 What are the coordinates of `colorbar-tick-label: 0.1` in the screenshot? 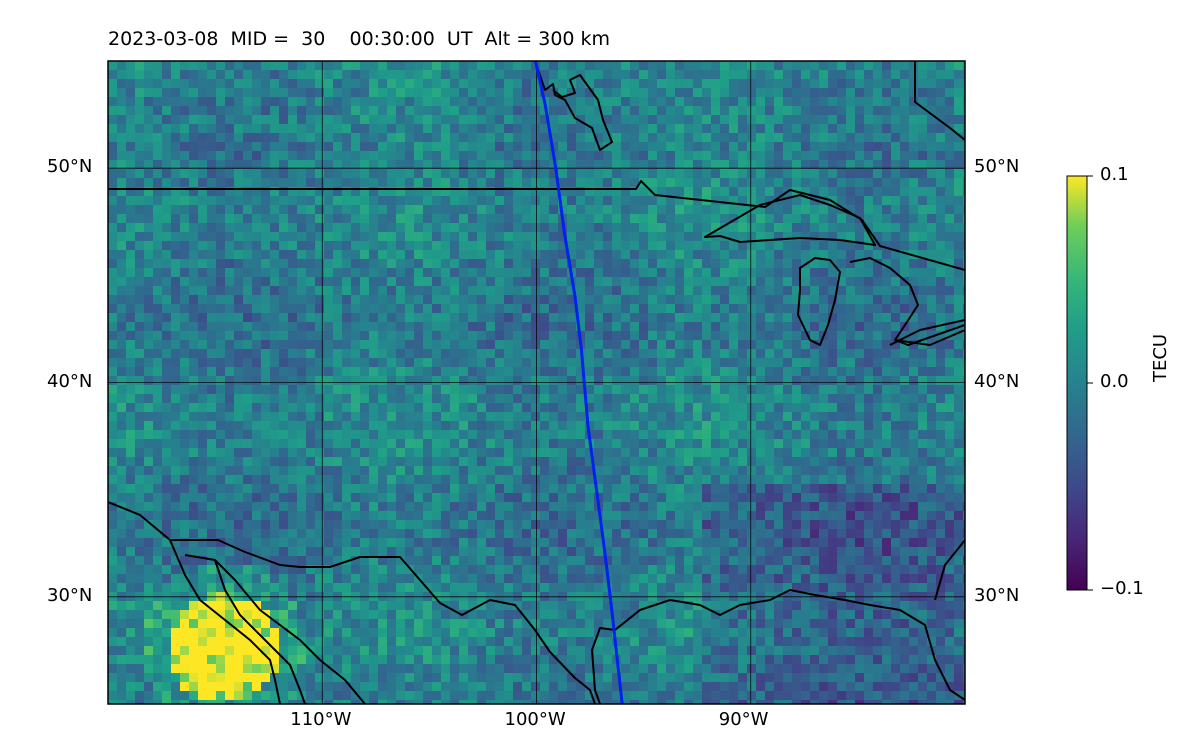 It's located at (1114, 174).